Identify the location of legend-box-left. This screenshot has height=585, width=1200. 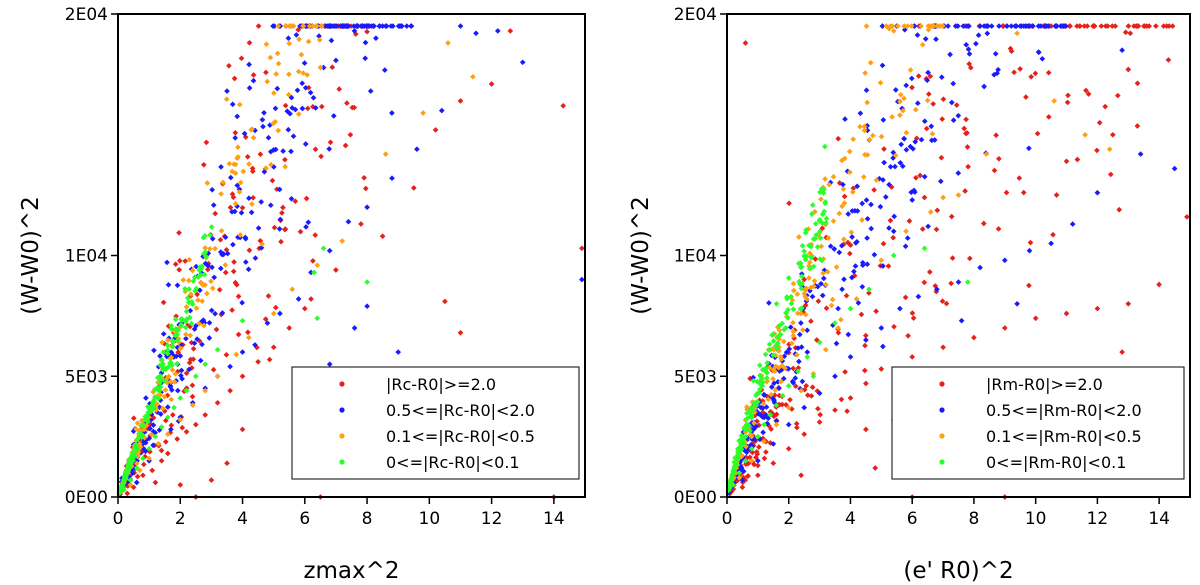
(435, 423).